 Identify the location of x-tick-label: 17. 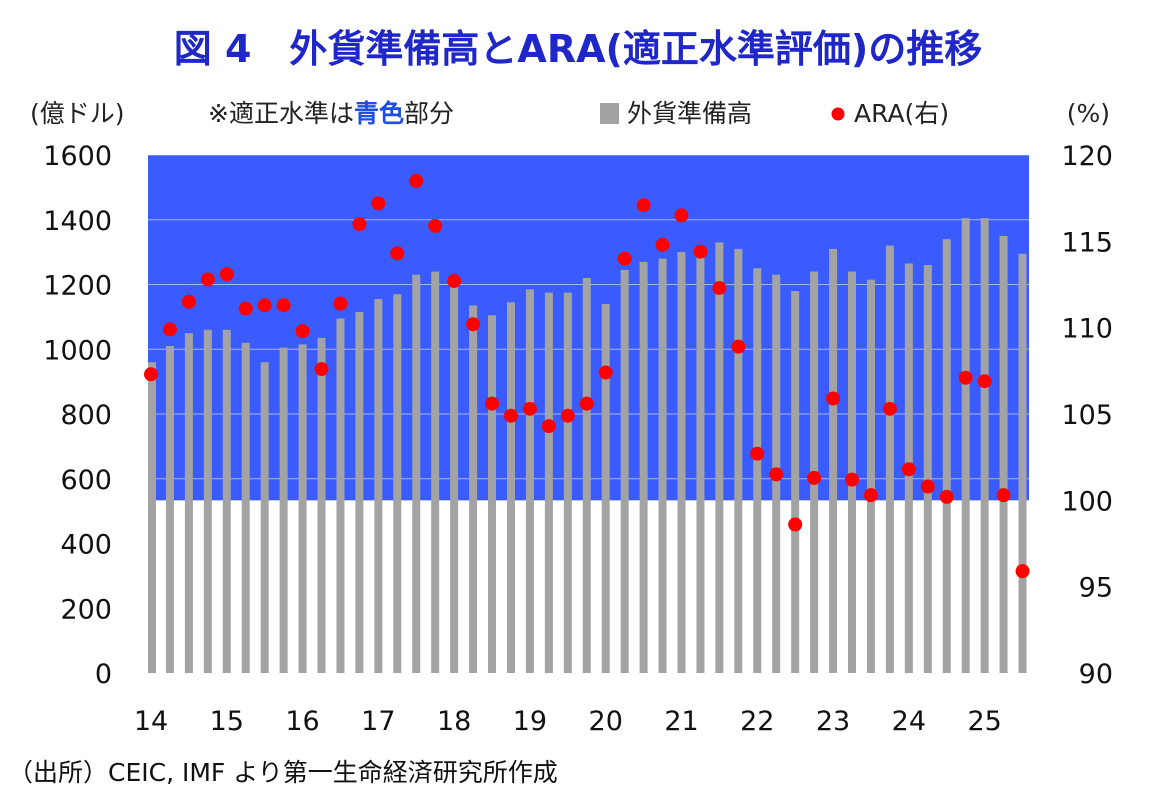
(378, 721).